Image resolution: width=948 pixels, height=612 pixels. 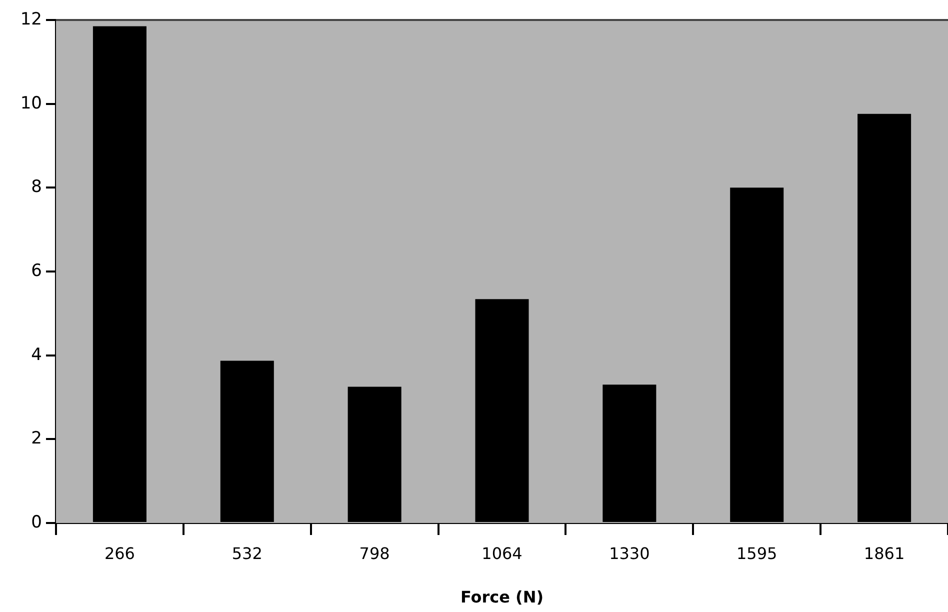 What do you see at coordinates (247, 553) in the screenshot?
I see `x-tick-label: 532` at bounding box center [247, 553].